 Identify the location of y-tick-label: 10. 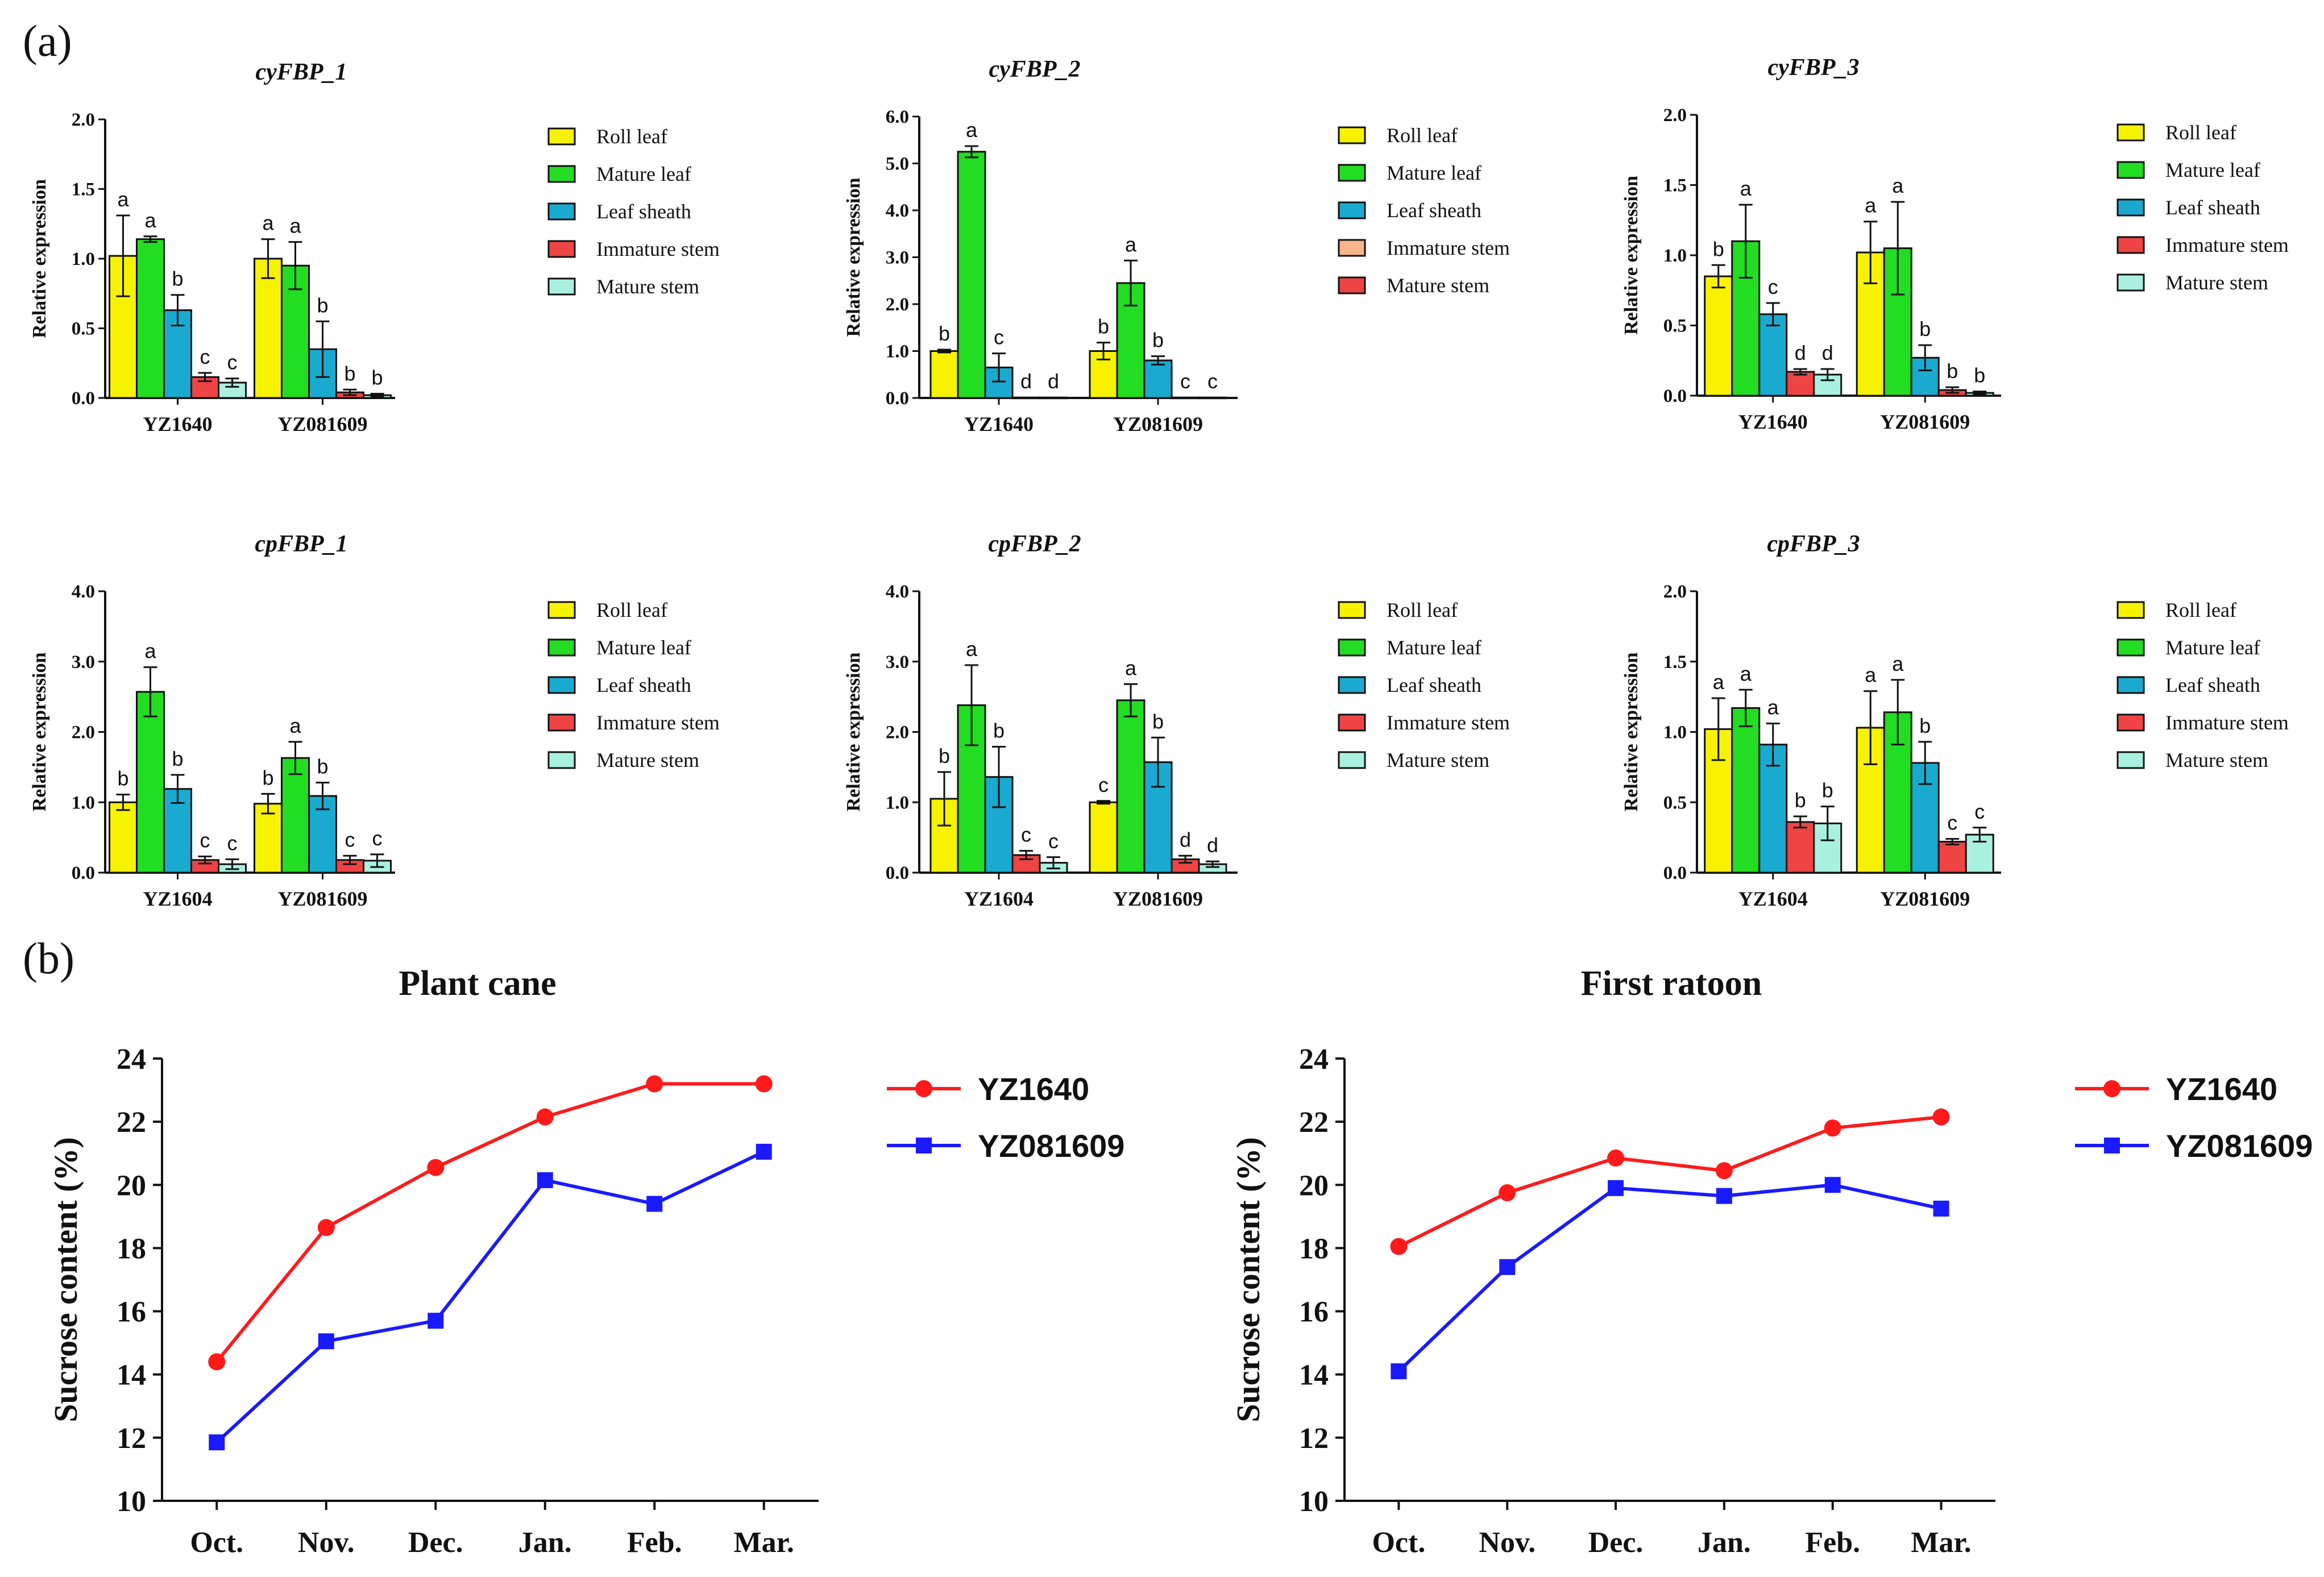
(131, 1501).